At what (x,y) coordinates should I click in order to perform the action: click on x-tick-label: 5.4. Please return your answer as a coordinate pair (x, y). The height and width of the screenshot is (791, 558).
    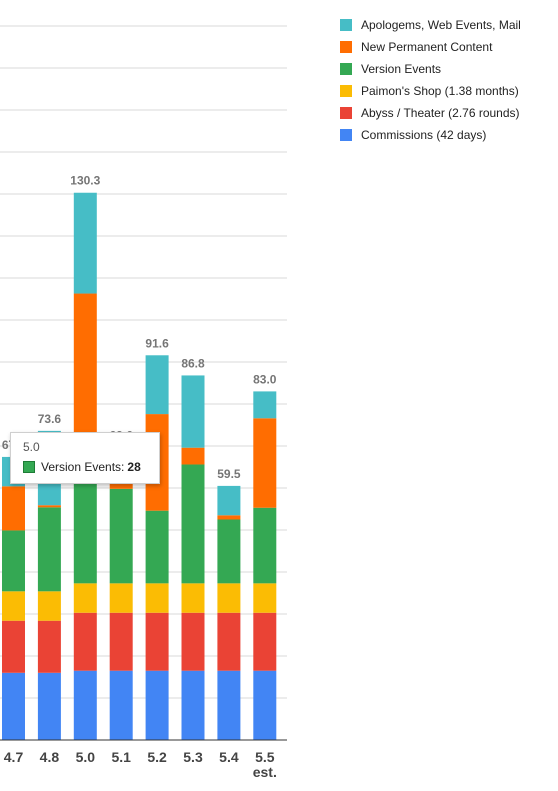
    Looking at the image, I should click on (229, 757).